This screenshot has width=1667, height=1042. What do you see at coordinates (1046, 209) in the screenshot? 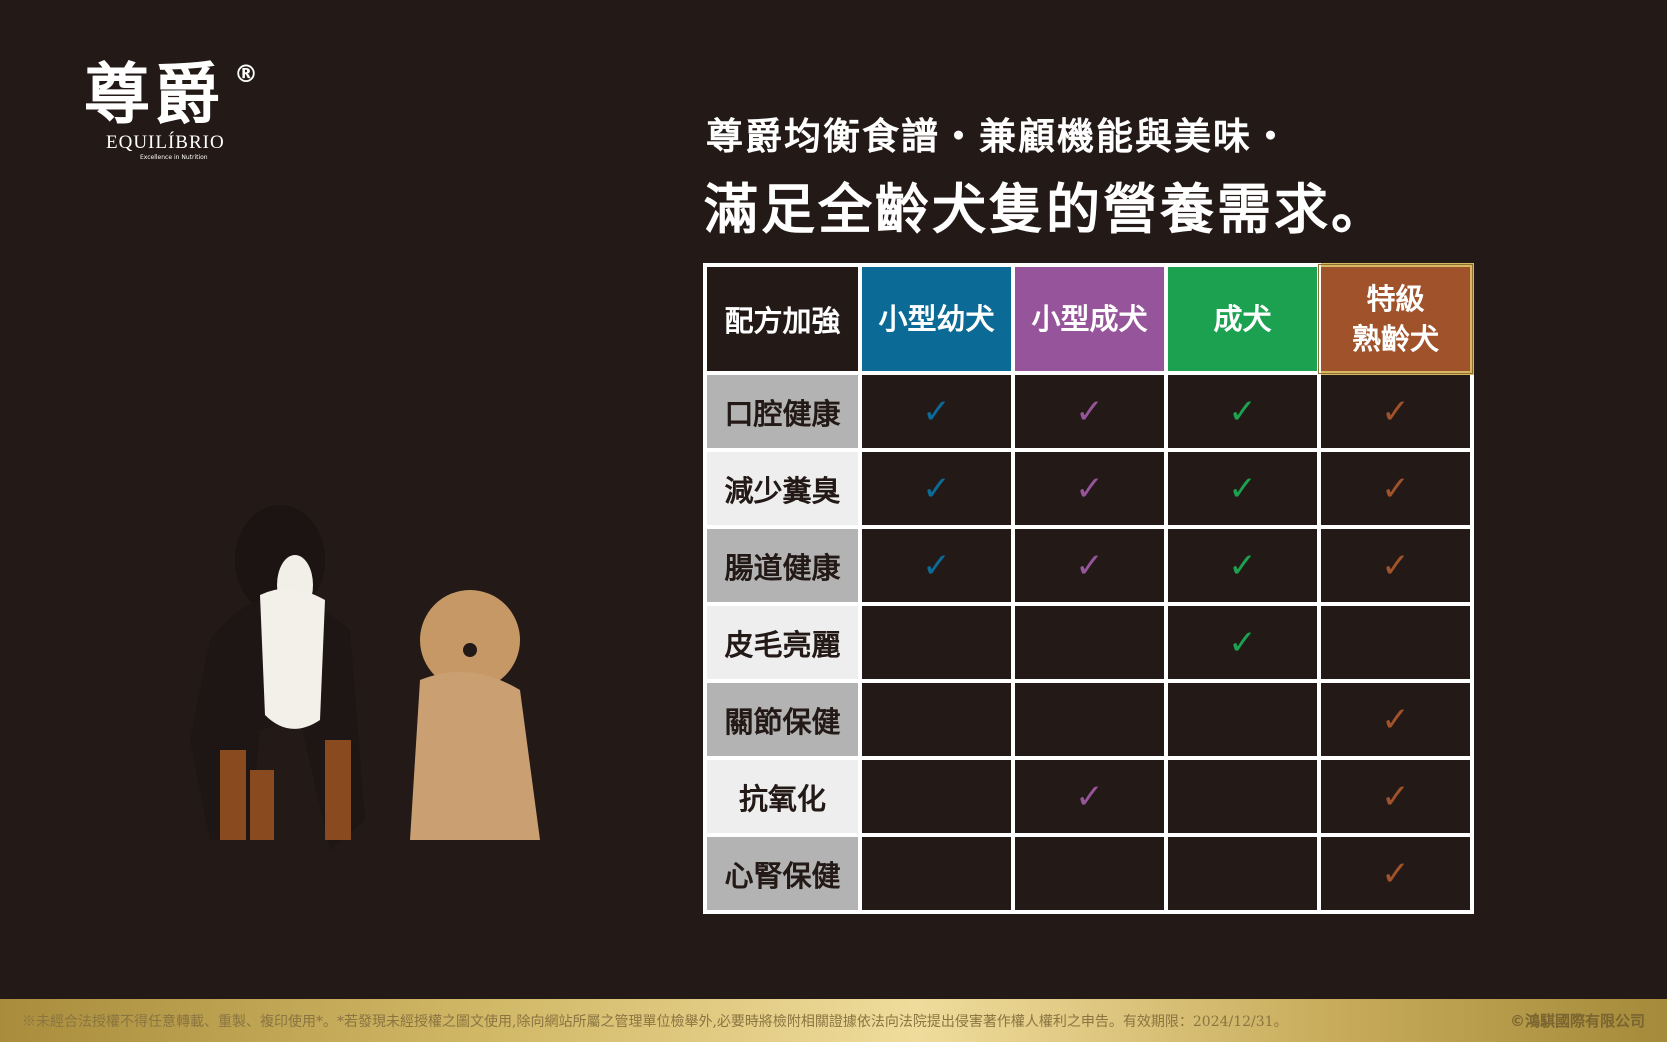
I see `headline-line2: 滿足全齡犬隻的營養需求。` at bounding box center [1046, 209].